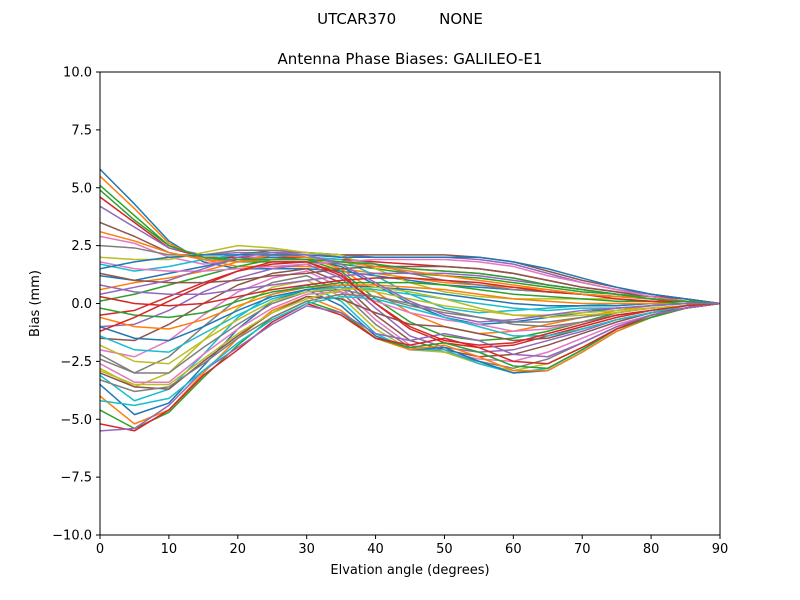  I want to click on x-tick-label: 40, so click(375, 549).